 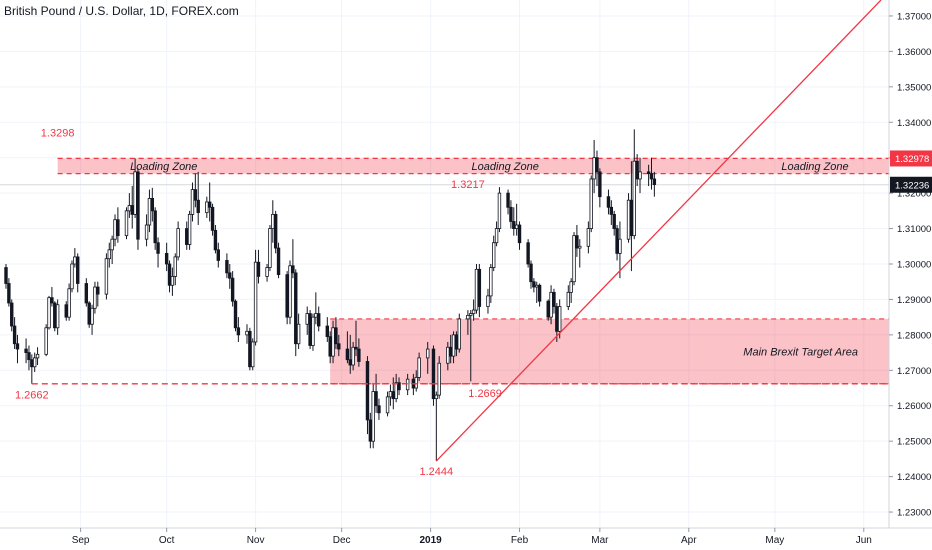 What do you see at coordinates (485, 394) in the screenshot?
I see `price-label: 1.2669` at bounding box center [485, 394].